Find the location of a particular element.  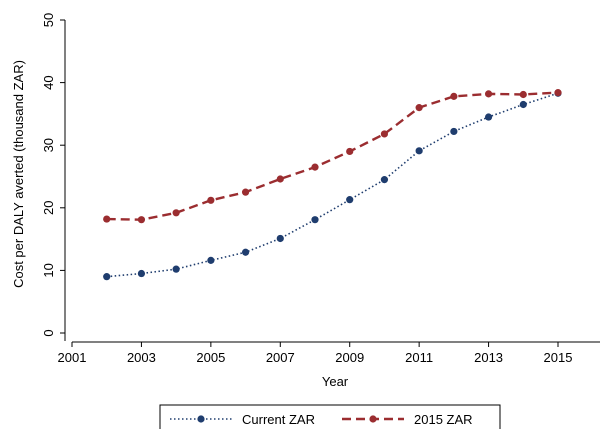

x-tick-label: 2007 is located at coordinates (280, 357).